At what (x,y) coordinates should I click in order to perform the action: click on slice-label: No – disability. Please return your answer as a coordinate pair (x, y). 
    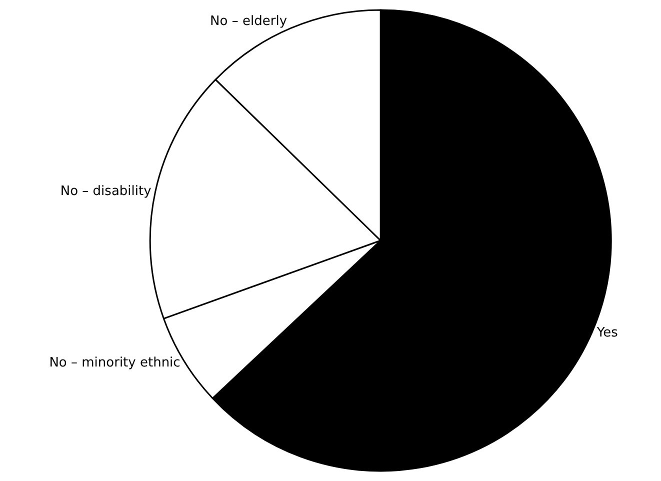
    Looking at the image, I should click on (106, 191).